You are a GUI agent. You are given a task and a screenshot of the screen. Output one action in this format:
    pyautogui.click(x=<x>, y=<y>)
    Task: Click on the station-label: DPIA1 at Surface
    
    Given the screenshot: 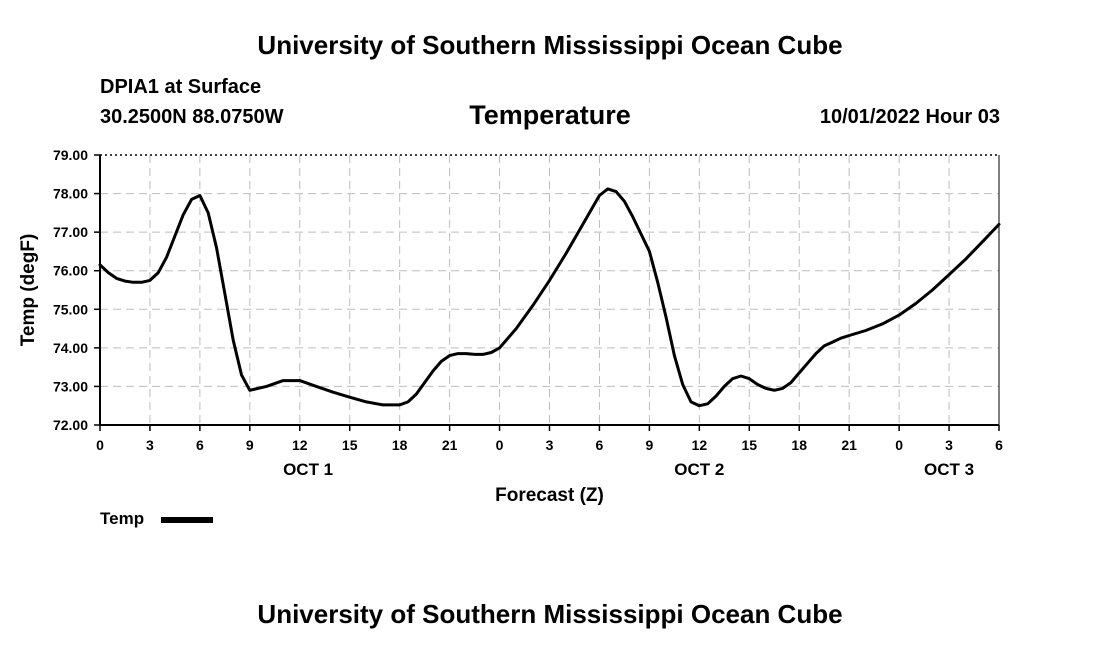 What is the action you would take?
    pyautogui.click(x=181, y=87)
    